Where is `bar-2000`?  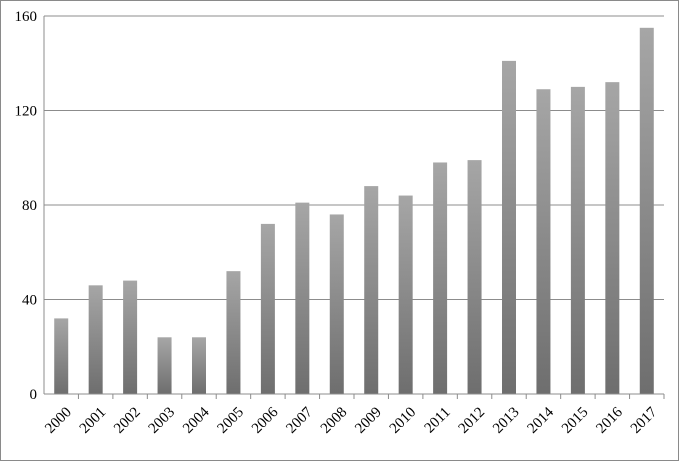
bar-2000 is located at coordinates (61, 356).